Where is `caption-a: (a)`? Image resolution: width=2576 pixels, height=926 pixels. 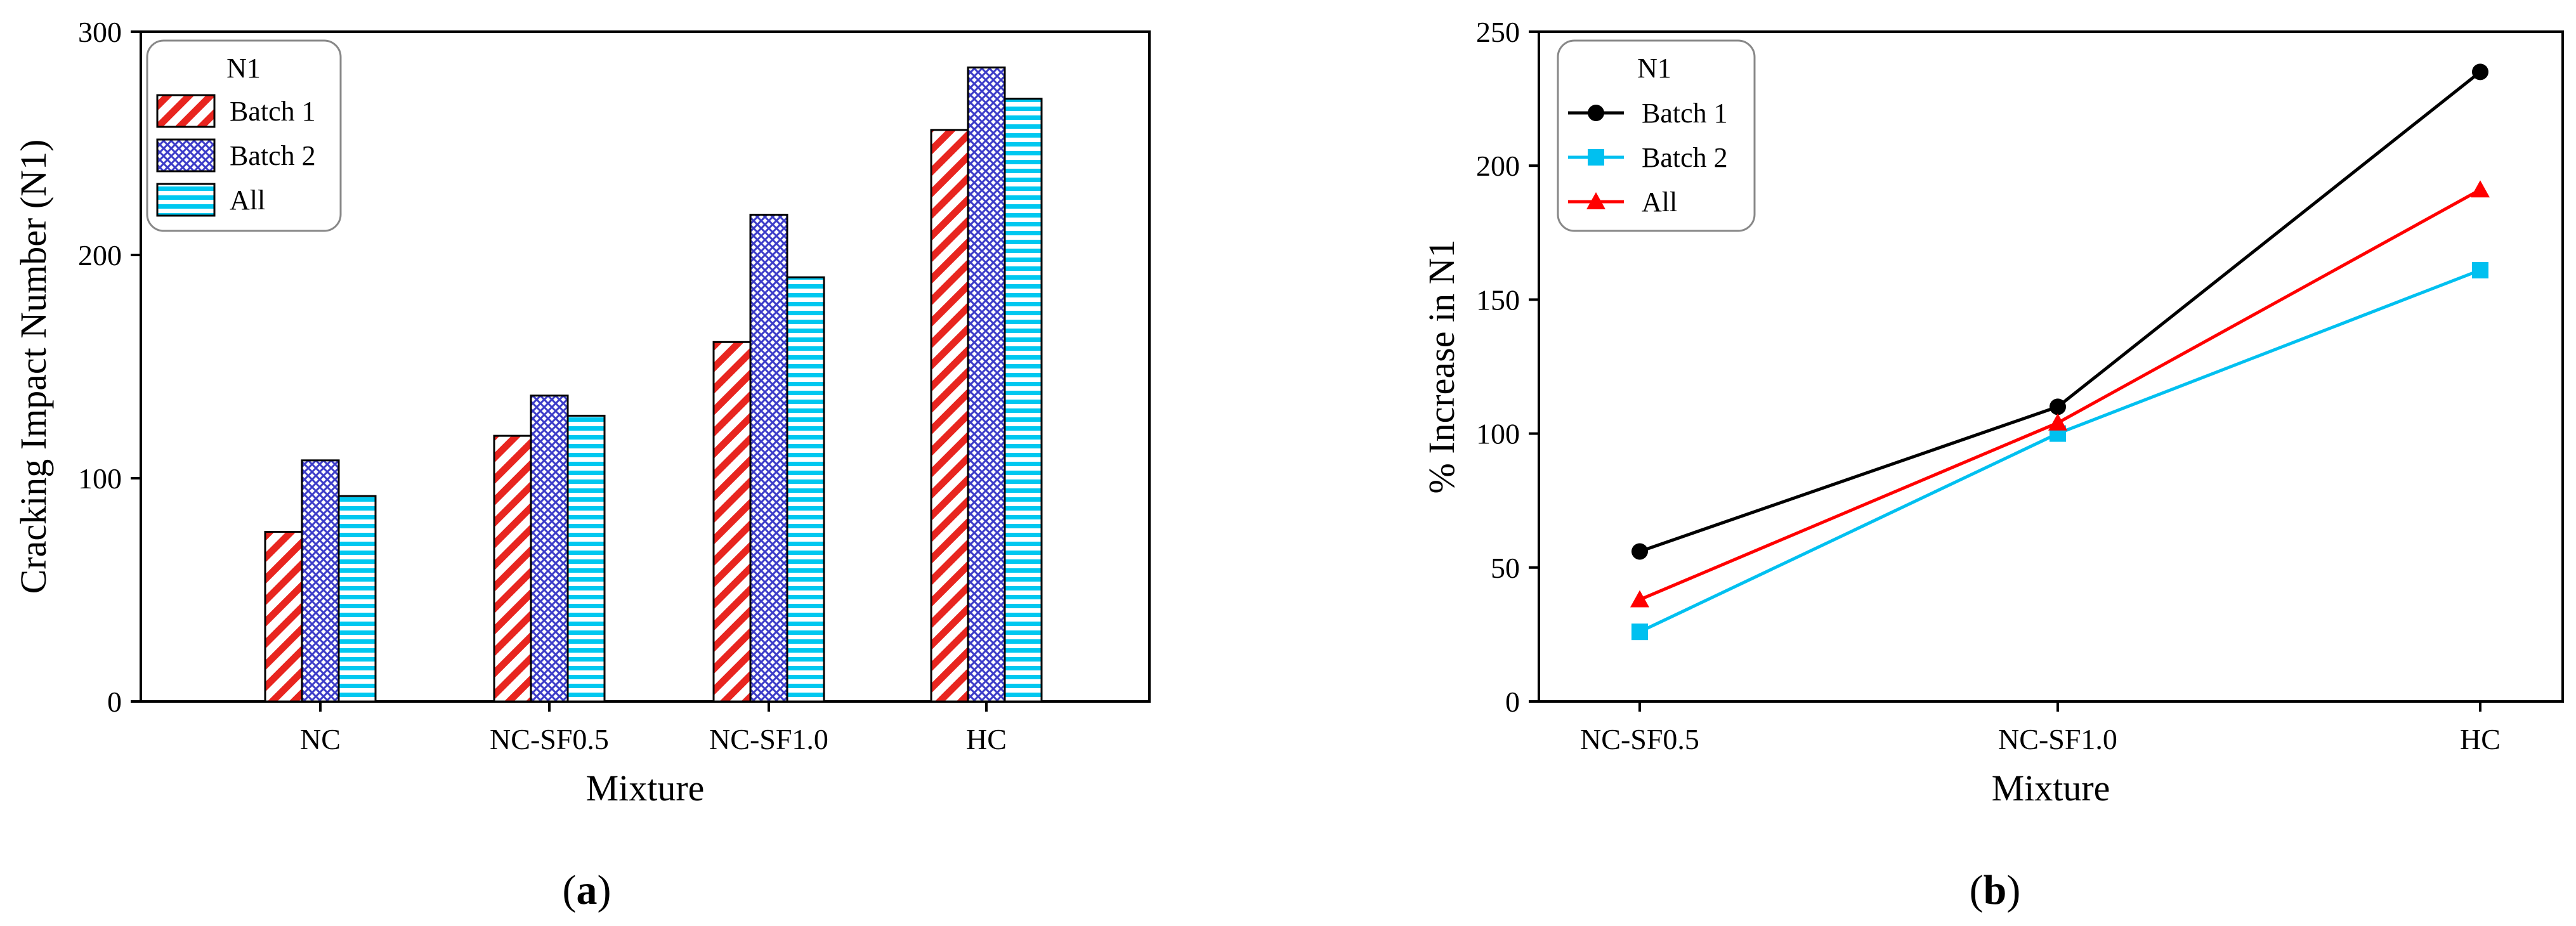
caption-a: (a) is located at coordinates (587, 890).